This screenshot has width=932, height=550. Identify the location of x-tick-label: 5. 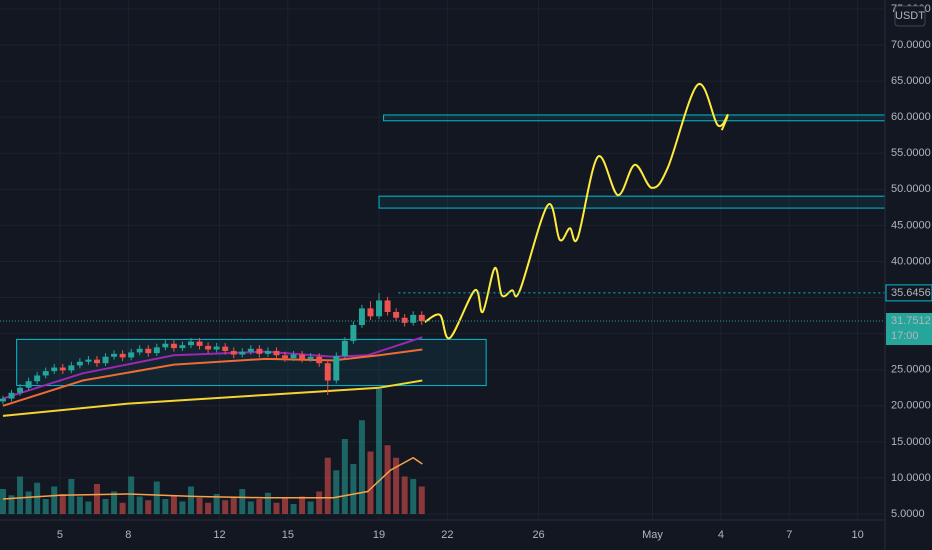
(60, 535).